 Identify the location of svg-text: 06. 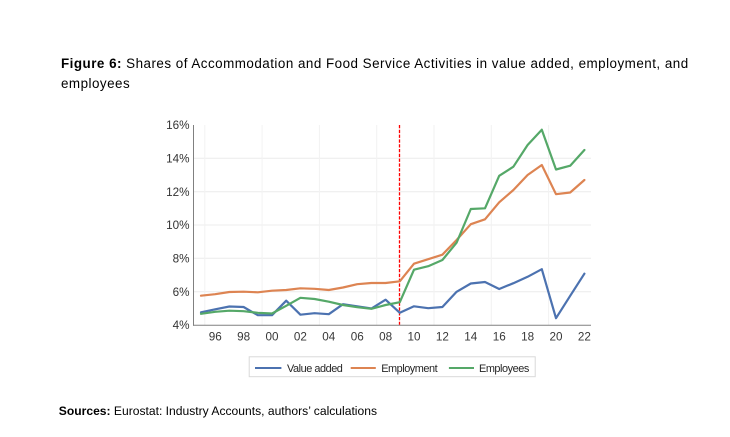
(357, 337).